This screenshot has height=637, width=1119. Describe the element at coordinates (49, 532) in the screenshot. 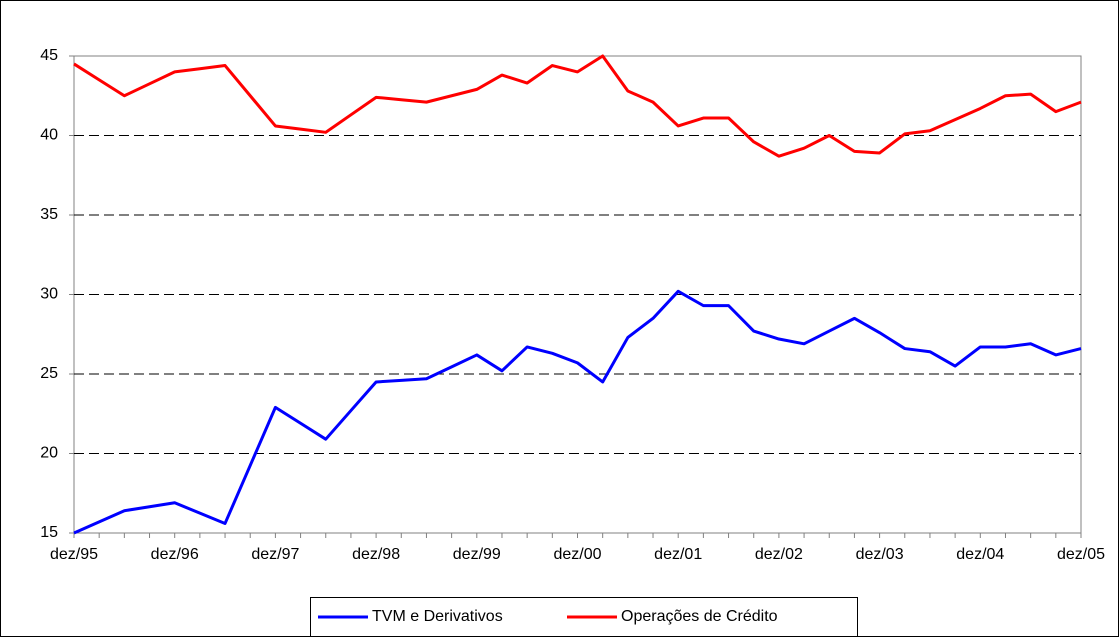

I see `y-tick-label: 15` at that location.